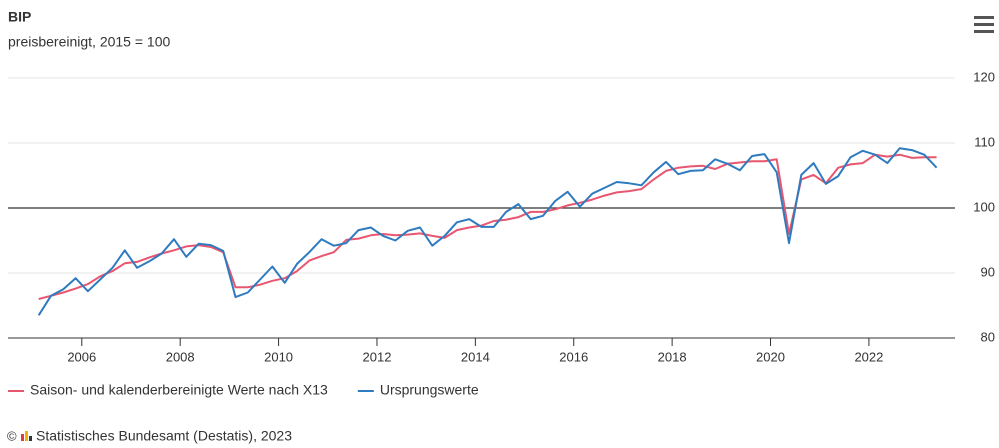 The height and width of the screenshot is (448, 999). What do you see at coordinates (429, 390) in the screenshot?
I see `legend-label: Ursprungswerte` at bounding box center [429, 390].